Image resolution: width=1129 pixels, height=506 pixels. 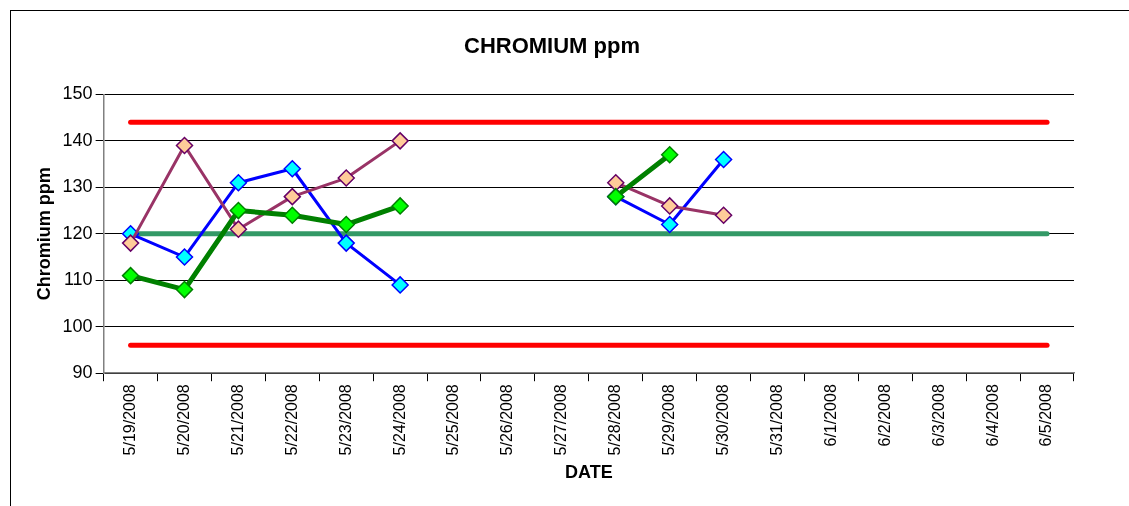 What do you see at coordinates (588, 472) in the screenshot?
I see `x-axis-title: DATE` at bounding box center [588, 472].